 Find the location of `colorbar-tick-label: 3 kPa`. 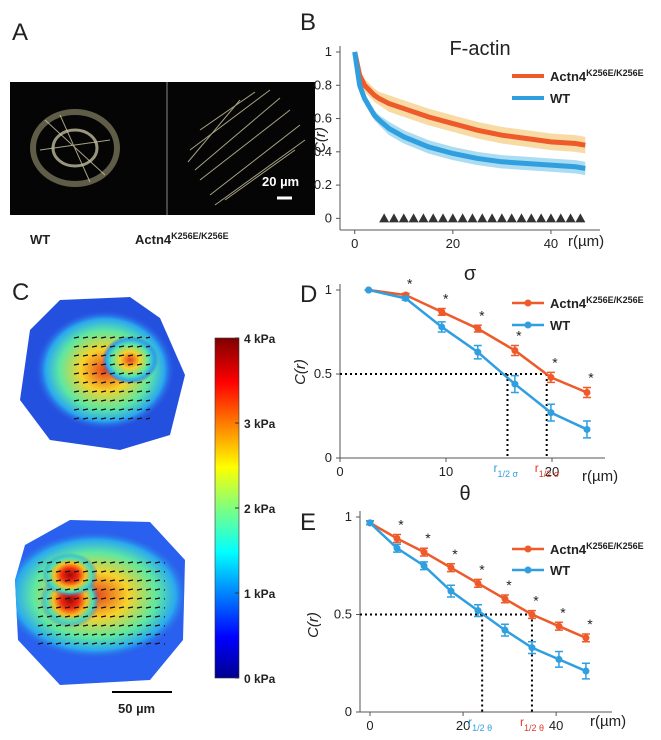

colorbar-tick-label: 3 kPa is located at coordinates (260, 424).